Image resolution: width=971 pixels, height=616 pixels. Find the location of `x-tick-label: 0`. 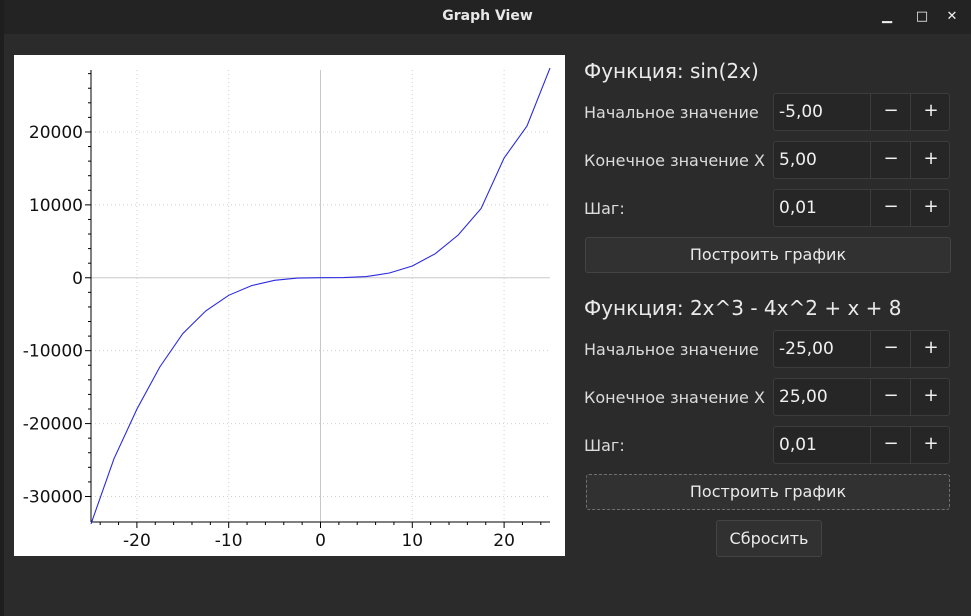

x-tick-label: 0 is located at coordinates (320, 541).